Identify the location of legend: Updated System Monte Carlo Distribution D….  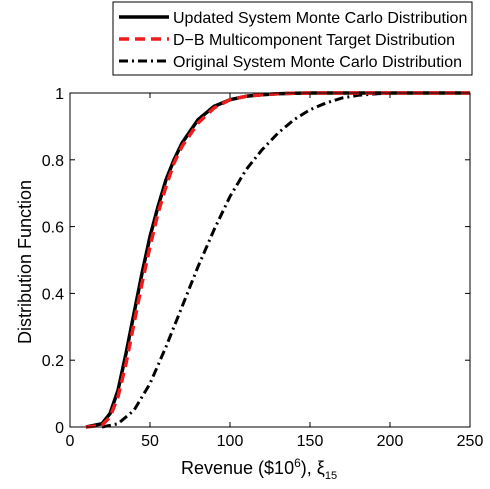
(292, 38).